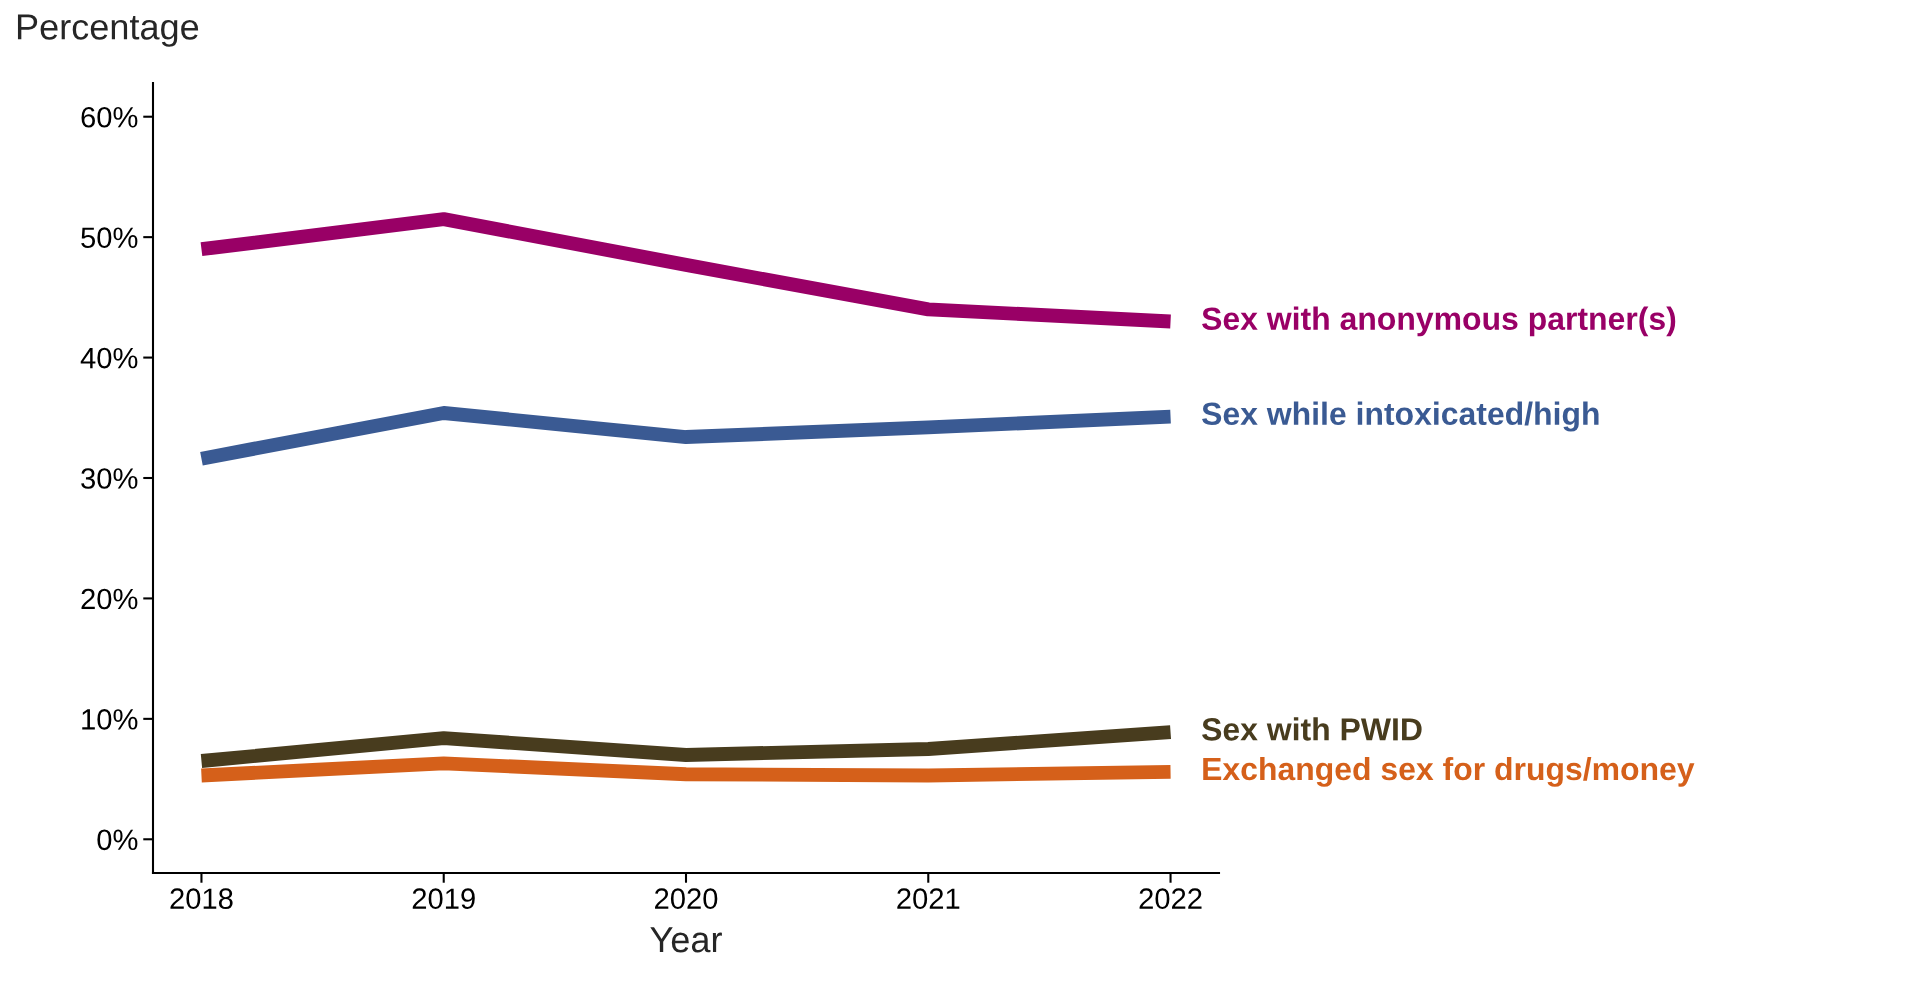  What do you see at coordinates (686, 899) in the screenshot?
I see `x-tick-label: 2020` at bounding box center [686, 899].